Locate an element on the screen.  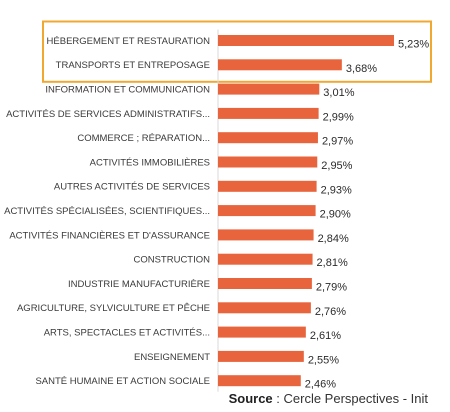
value-label: 2,79% is located at coordinates (331, 288).